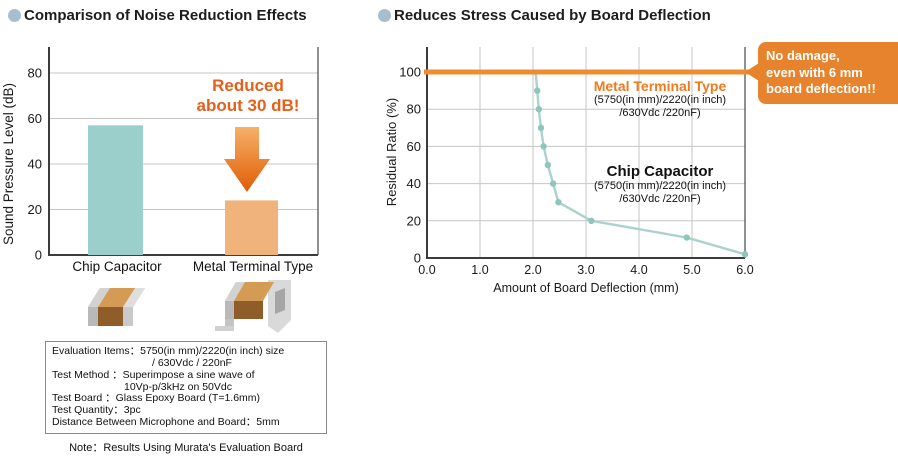 Image resolution: width=898 pixels, height=472 pixels. Describe the element at coordinates (660, 199) in the screenshot. I see `chip-series-spec-2: /630Vdc /220nF)` at that location.